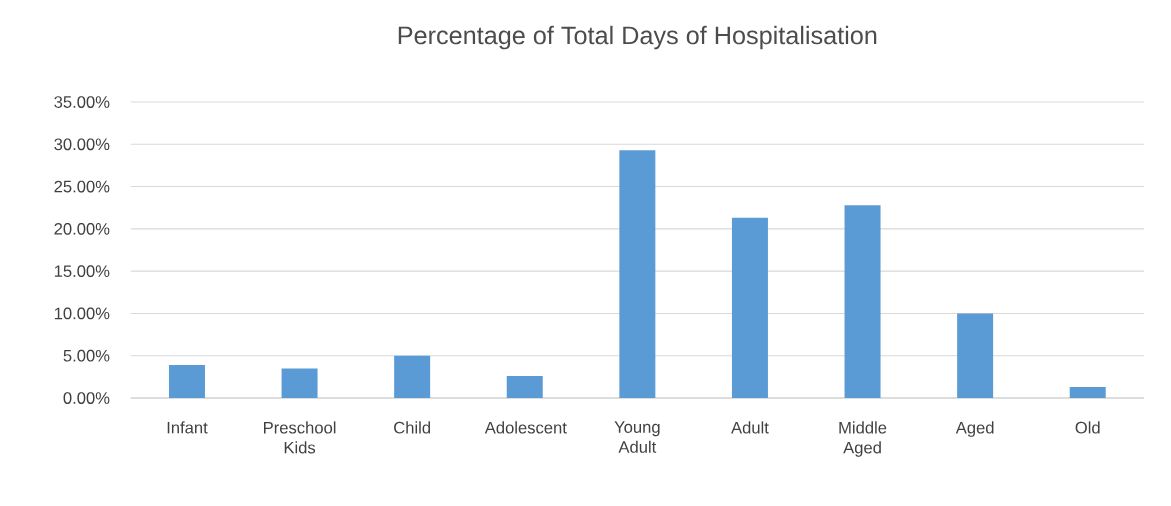  What do you see at coordinates (750, 427) in the screenshot?
I see `x-tick-label: Adult` at bounding box center [750, 427].